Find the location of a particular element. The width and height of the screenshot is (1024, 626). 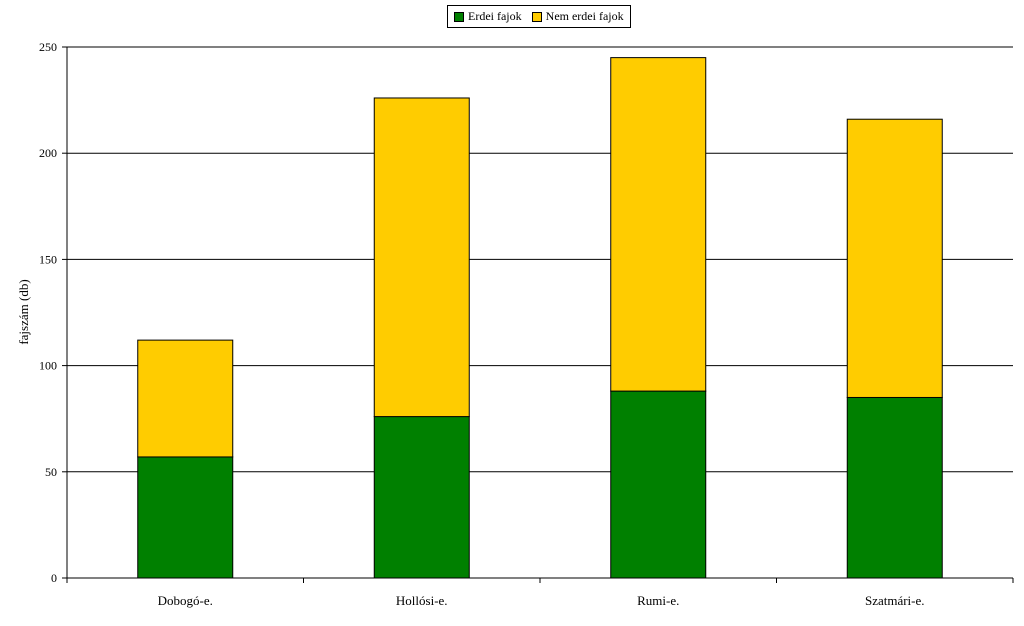

legend-label-erdei: Erdei fajok is located at coordinates (495, 16).